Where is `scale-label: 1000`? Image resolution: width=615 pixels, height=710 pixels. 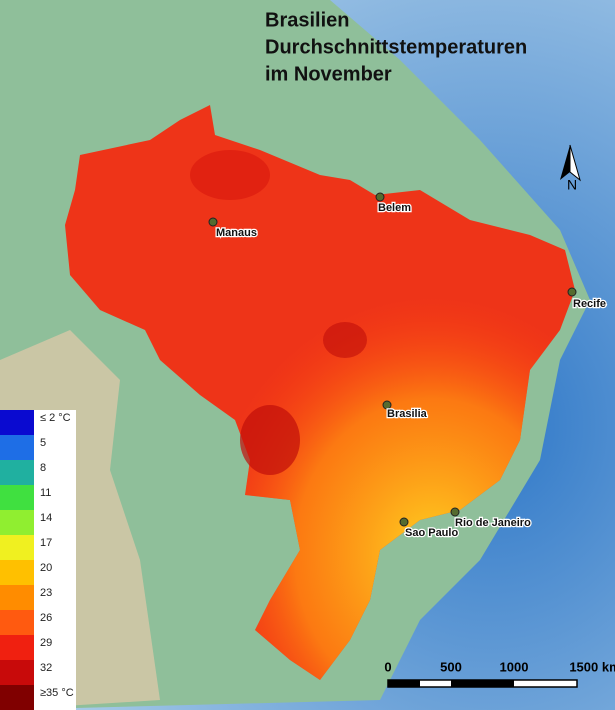 scale-label: 1000 is located at coordinates (514, 666).